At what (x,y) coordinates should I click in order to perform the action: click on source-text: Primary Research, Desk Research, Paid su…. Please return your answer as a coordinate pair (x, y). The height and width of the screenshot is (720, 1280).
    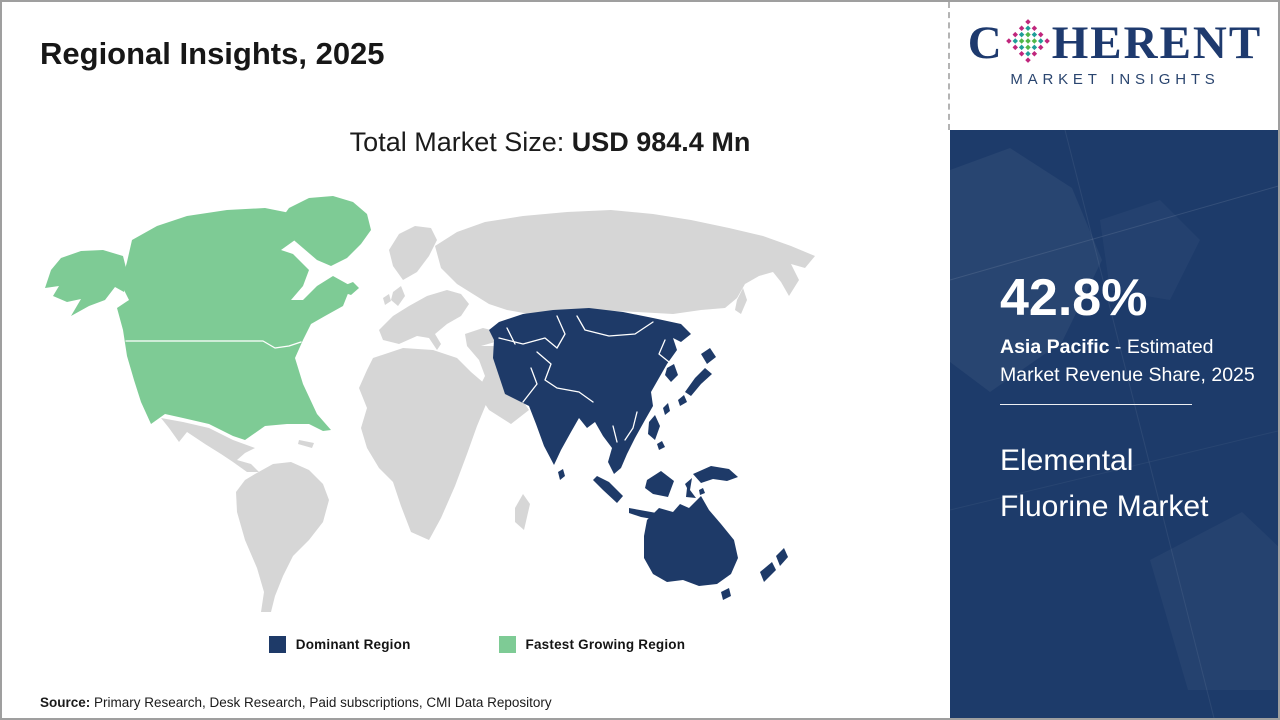
    Looking at the image, I should click on (321, 702).